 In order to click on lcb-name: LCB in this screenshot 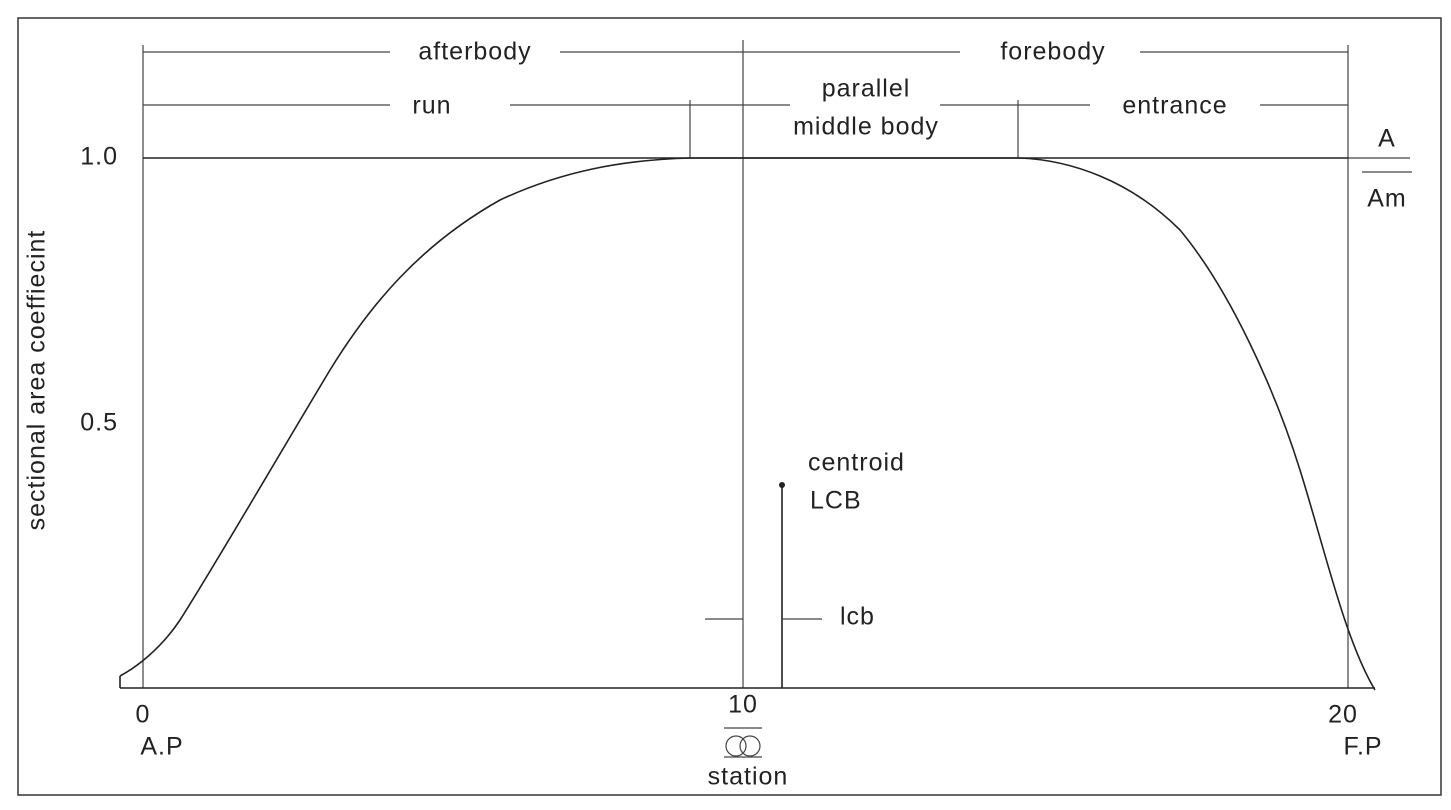, I will do `click(836, 501)`.